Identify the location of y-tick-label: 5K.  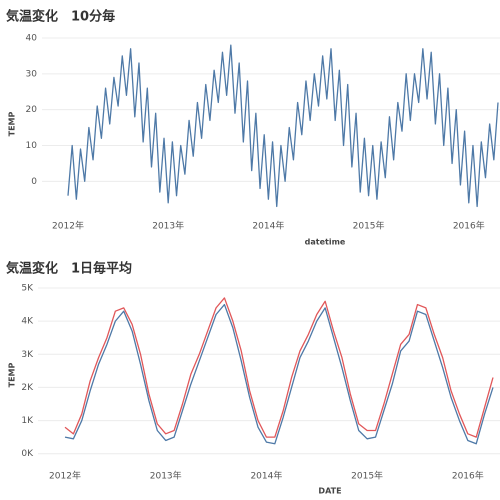
(27, 289).